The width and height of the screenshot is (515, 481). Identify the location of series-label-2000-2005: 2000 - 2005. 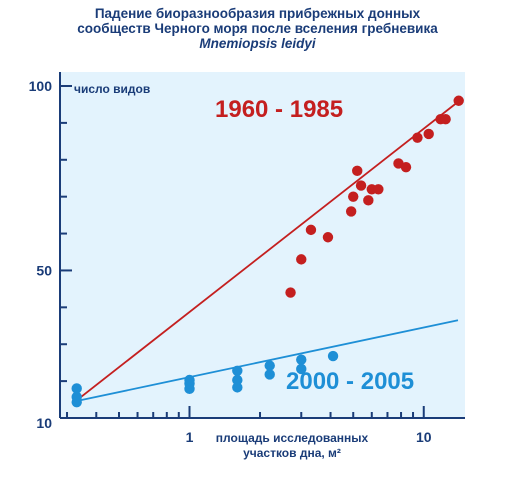
(350, 381).